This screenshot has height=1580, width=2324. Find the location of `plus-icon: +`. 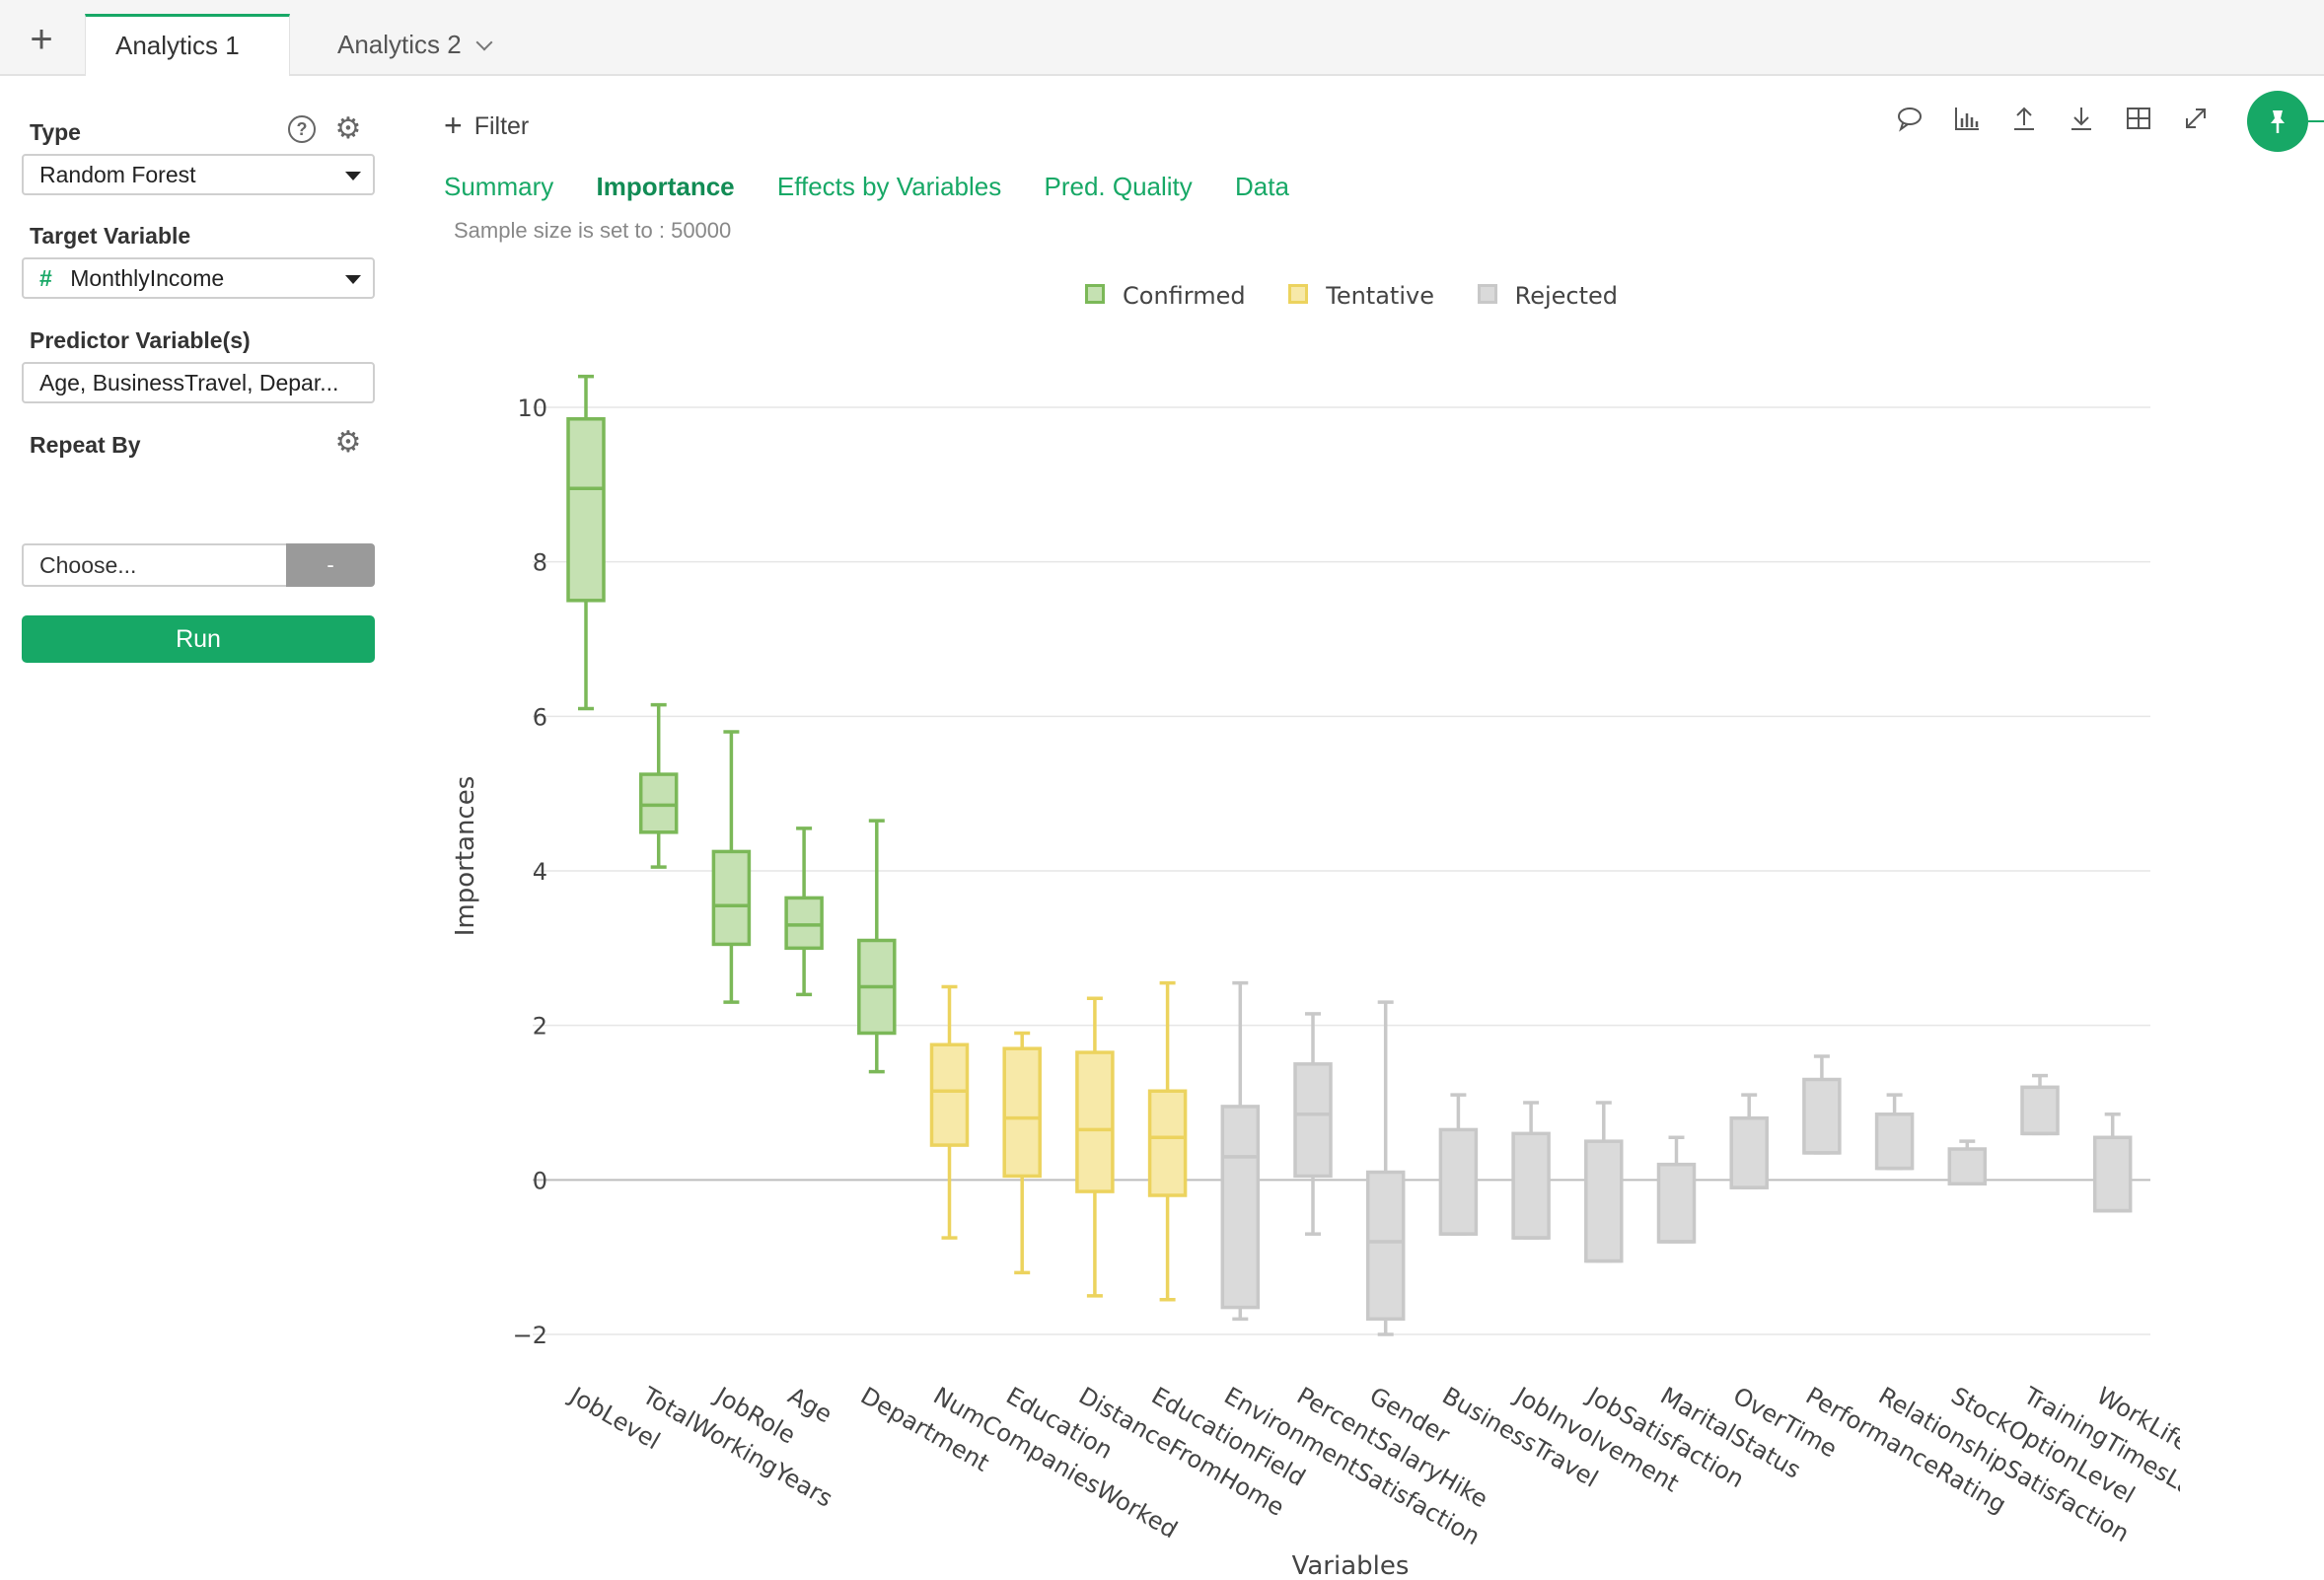

plus-icon: + is located at coordinates (453, 126).